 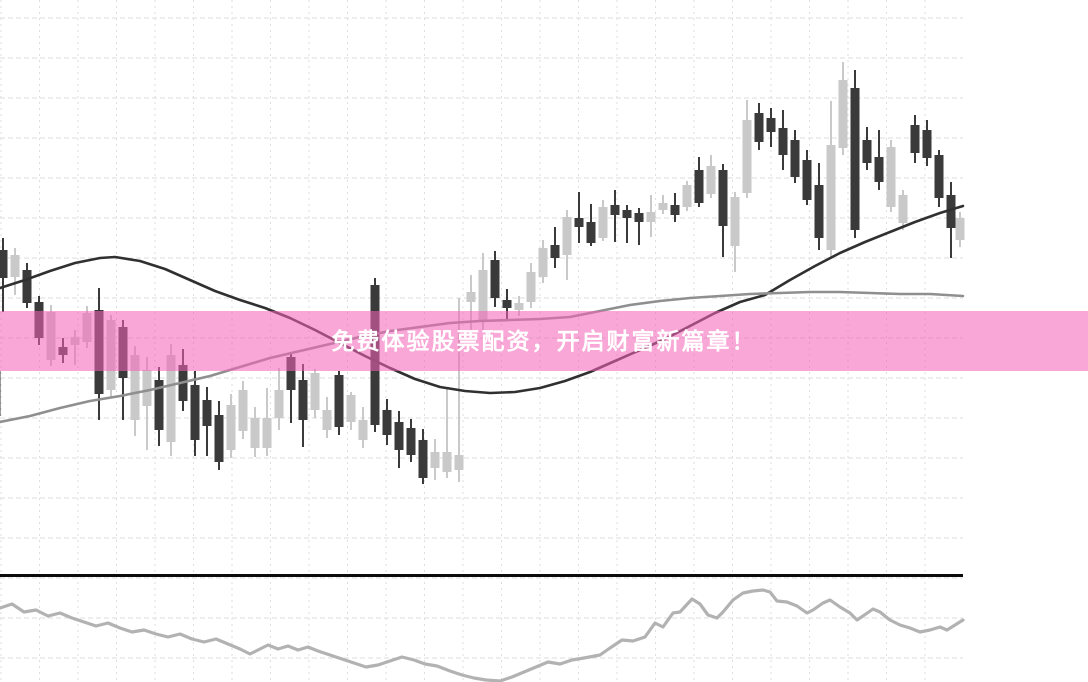 I want to click on panel-divider-line, so click(x=481, y=575).